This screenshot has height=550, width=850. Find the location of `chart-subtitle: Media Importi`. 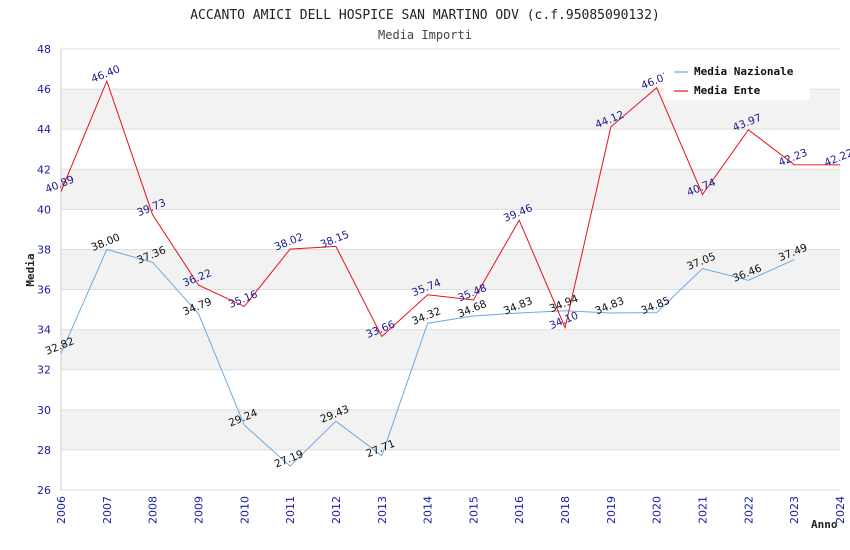

chart-subtitle: Media Importi is located at coordinates (425, 35).